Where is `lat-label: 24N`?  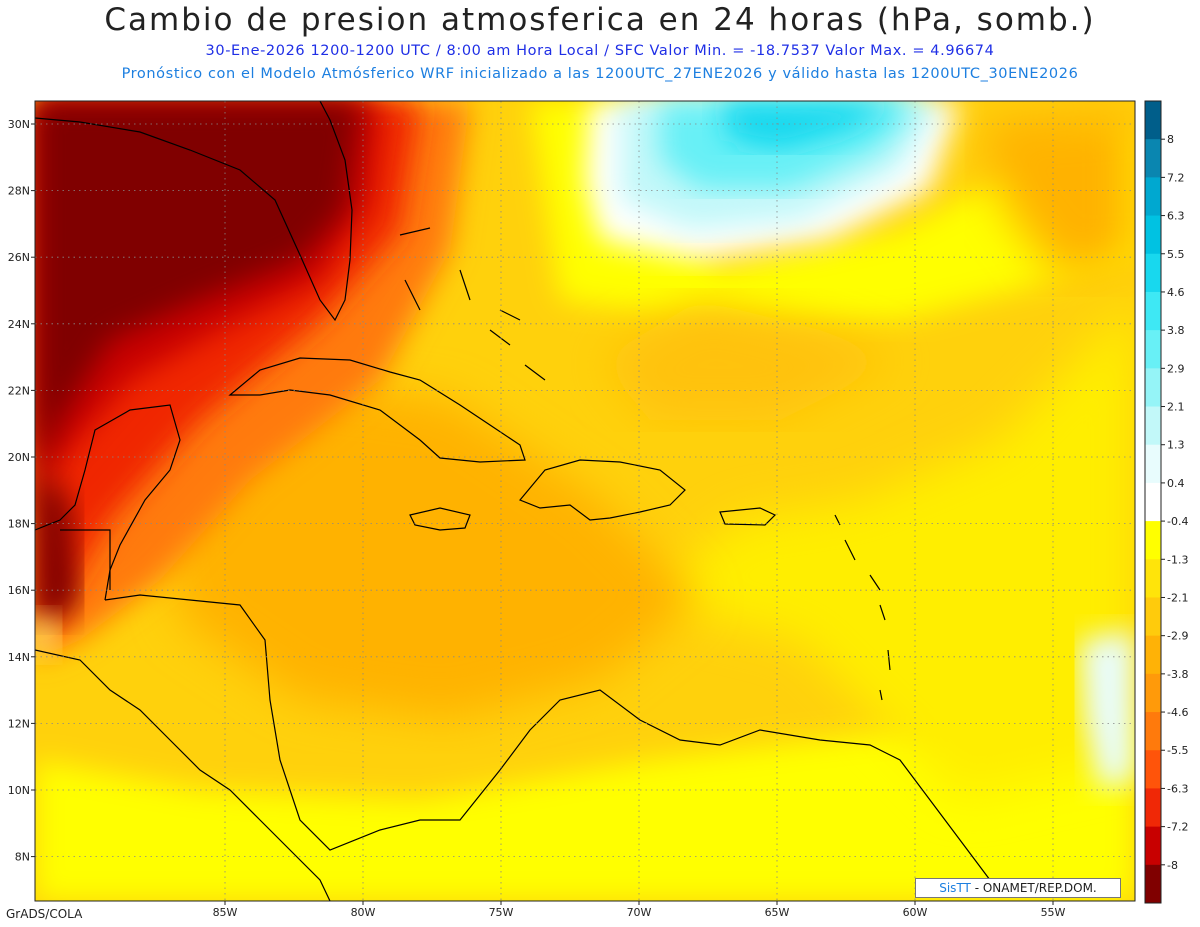
lat-label: 24N is located at coordinates (19, 324).